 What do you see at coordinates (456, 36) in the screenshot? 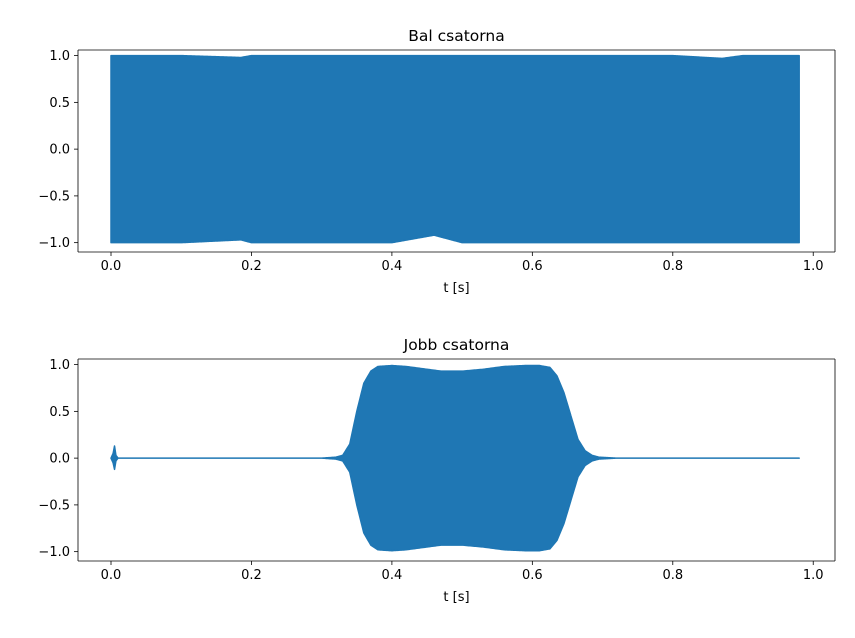
I see `chart-title: Bal csatorna` at bounding box center [456, 36].